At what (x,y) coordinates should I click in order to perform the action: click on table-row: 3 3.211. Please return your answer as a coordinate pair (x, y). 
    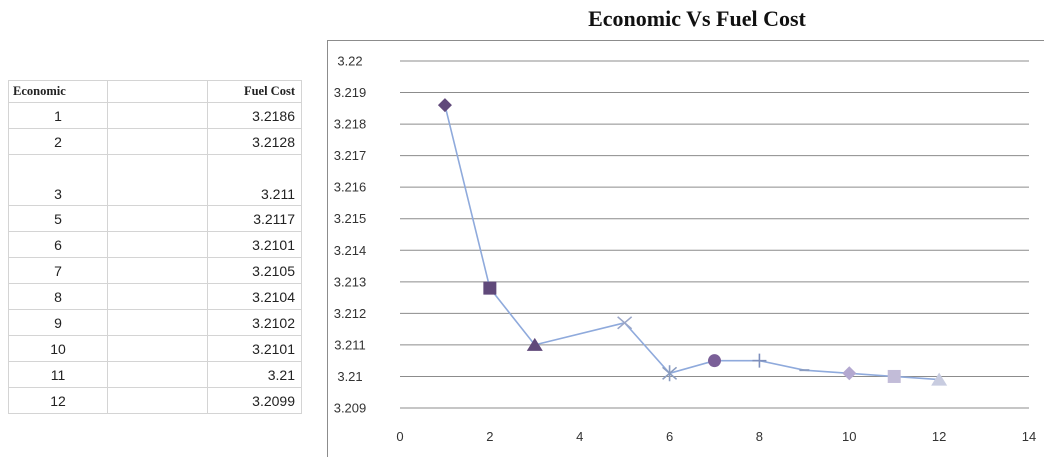
    Looking at the image, I should click on (155, 180).